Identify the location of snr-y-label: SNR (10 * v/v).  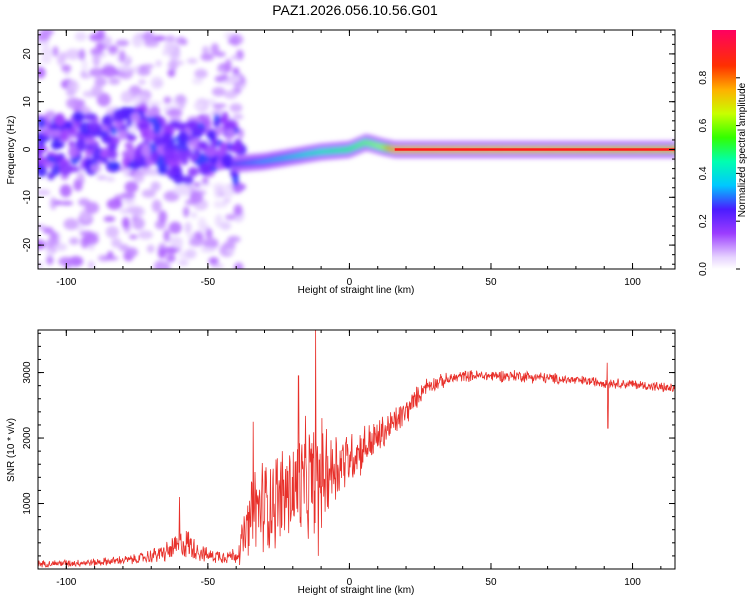
(11, 450).